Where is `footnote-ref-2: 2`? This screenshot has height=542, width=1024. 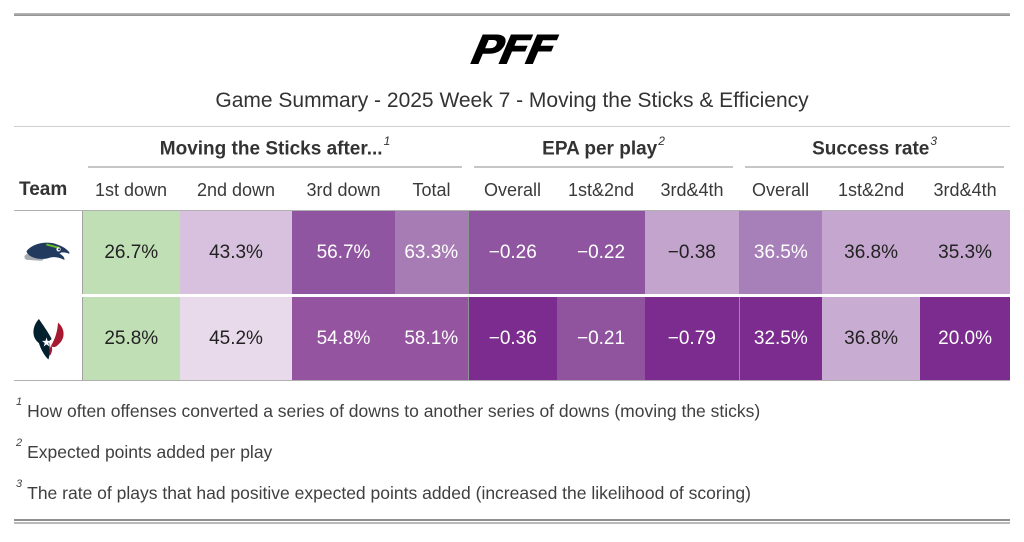
footnote-ref-2: 2 is located at coordinates (661, 141).